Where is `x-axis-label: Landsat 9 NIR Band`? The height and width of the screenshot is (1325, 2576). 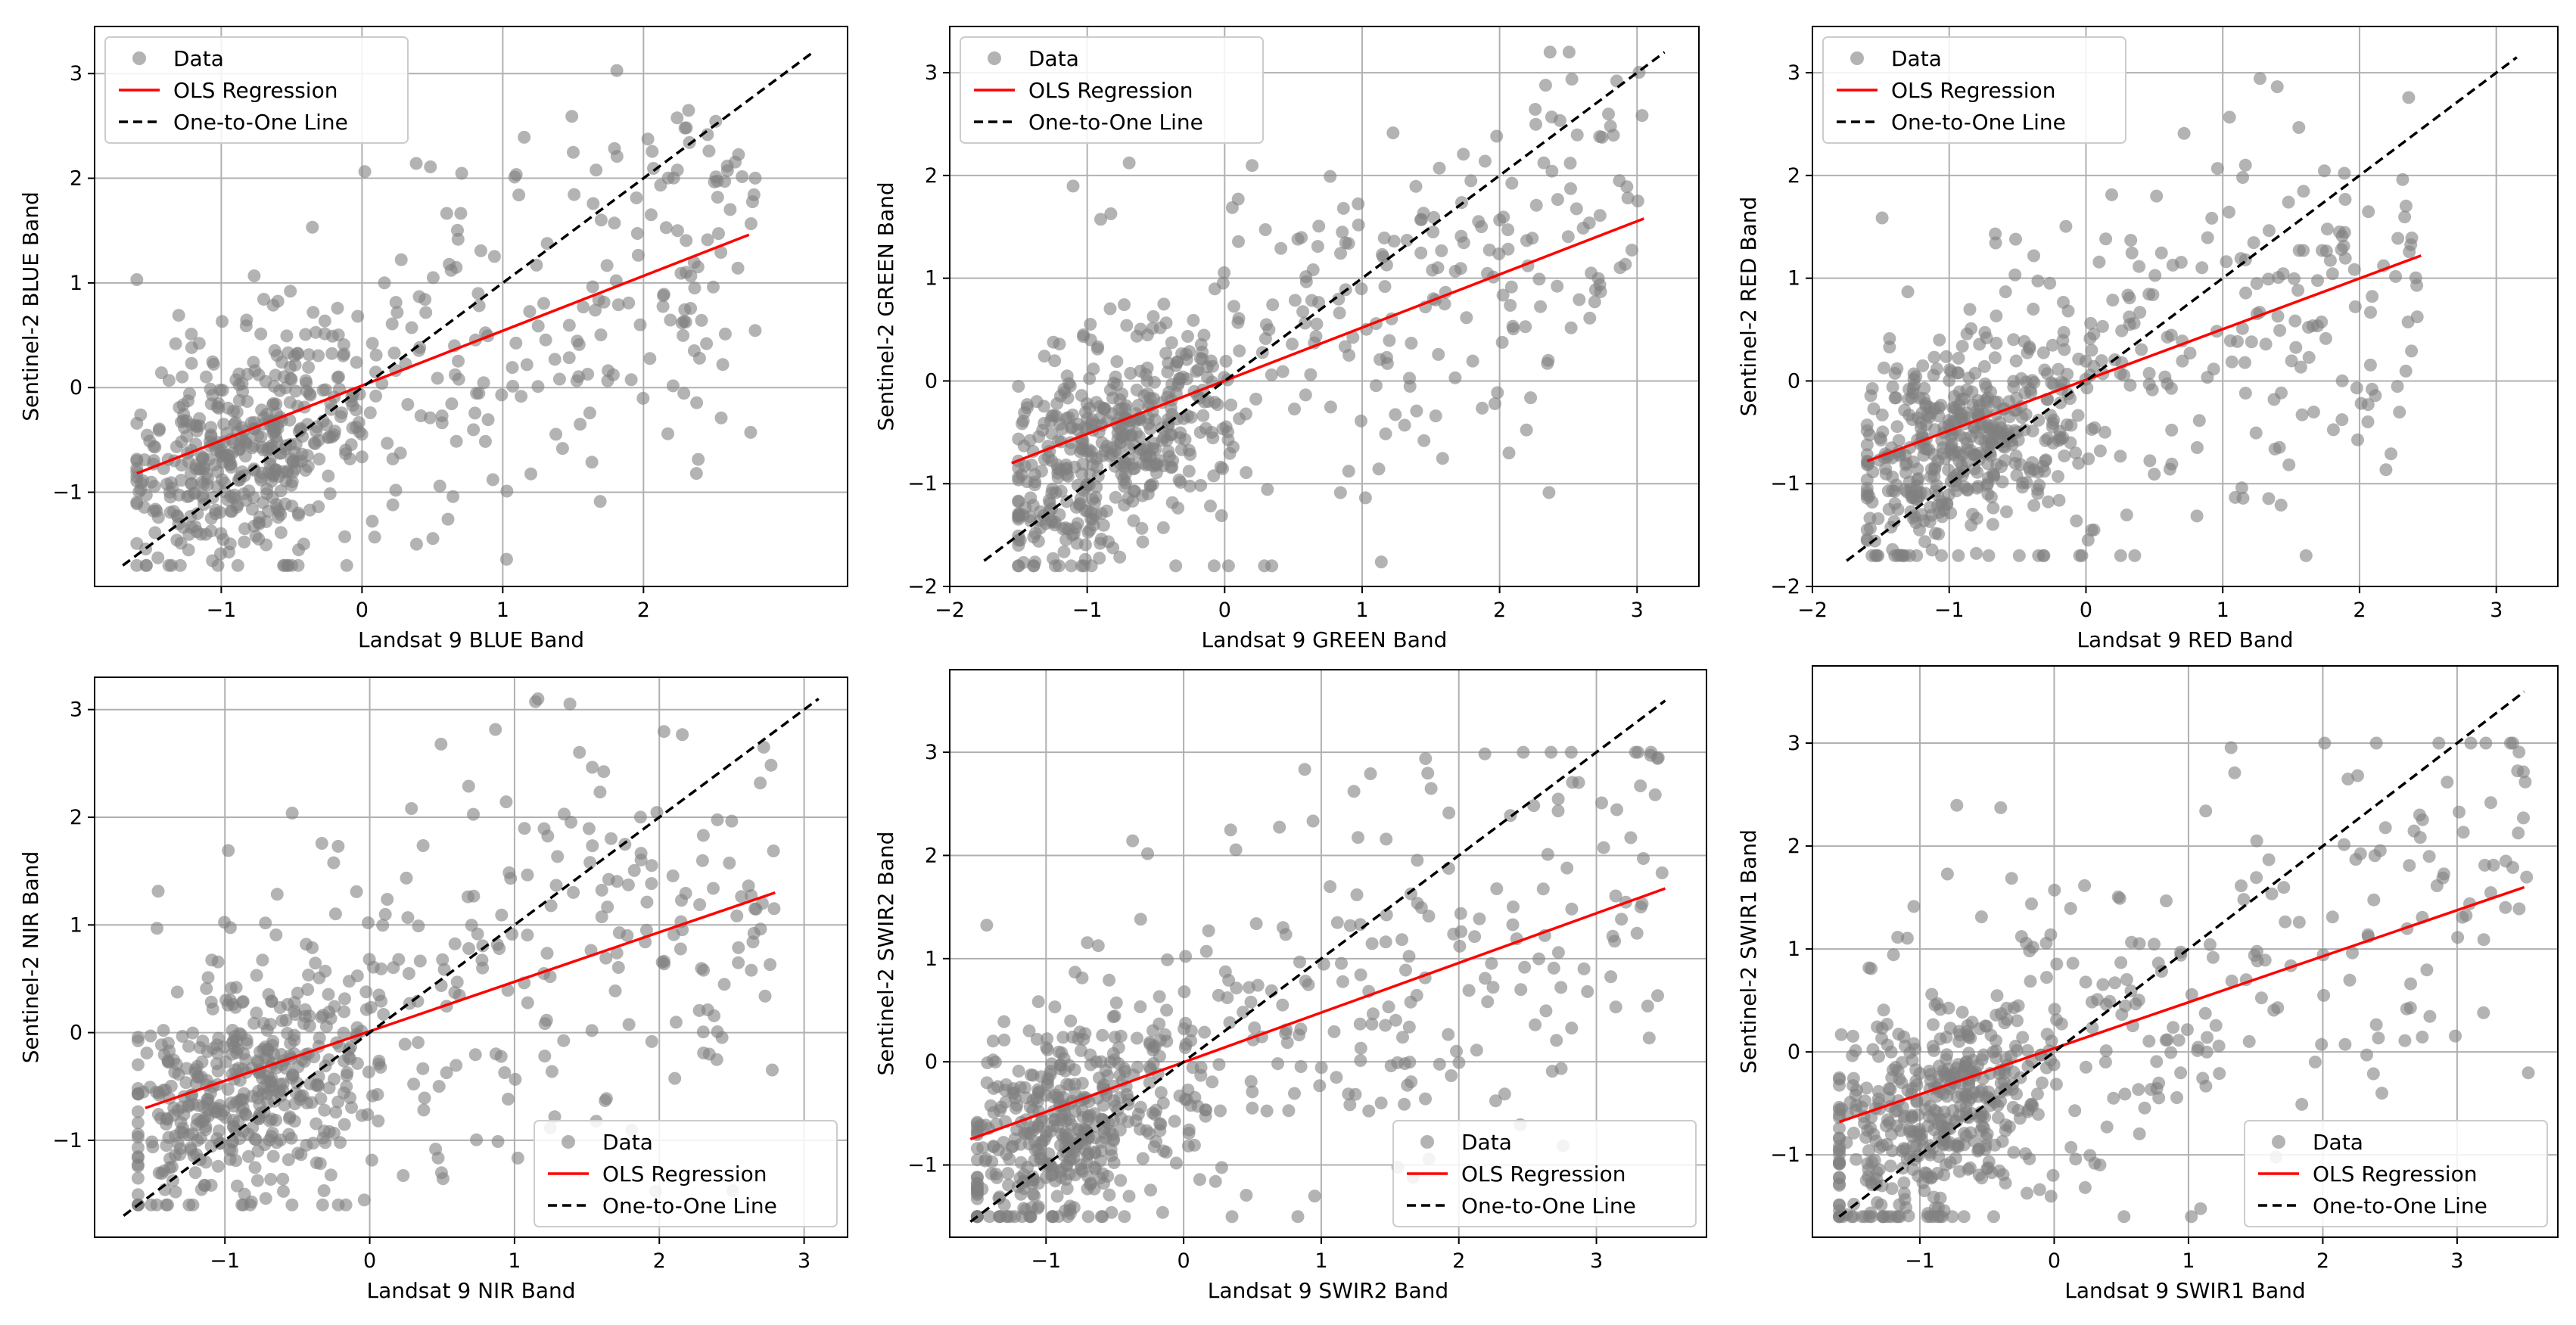
x-axis-label: Landsat 9 NIR Band is located at coordinates (471, 1290).